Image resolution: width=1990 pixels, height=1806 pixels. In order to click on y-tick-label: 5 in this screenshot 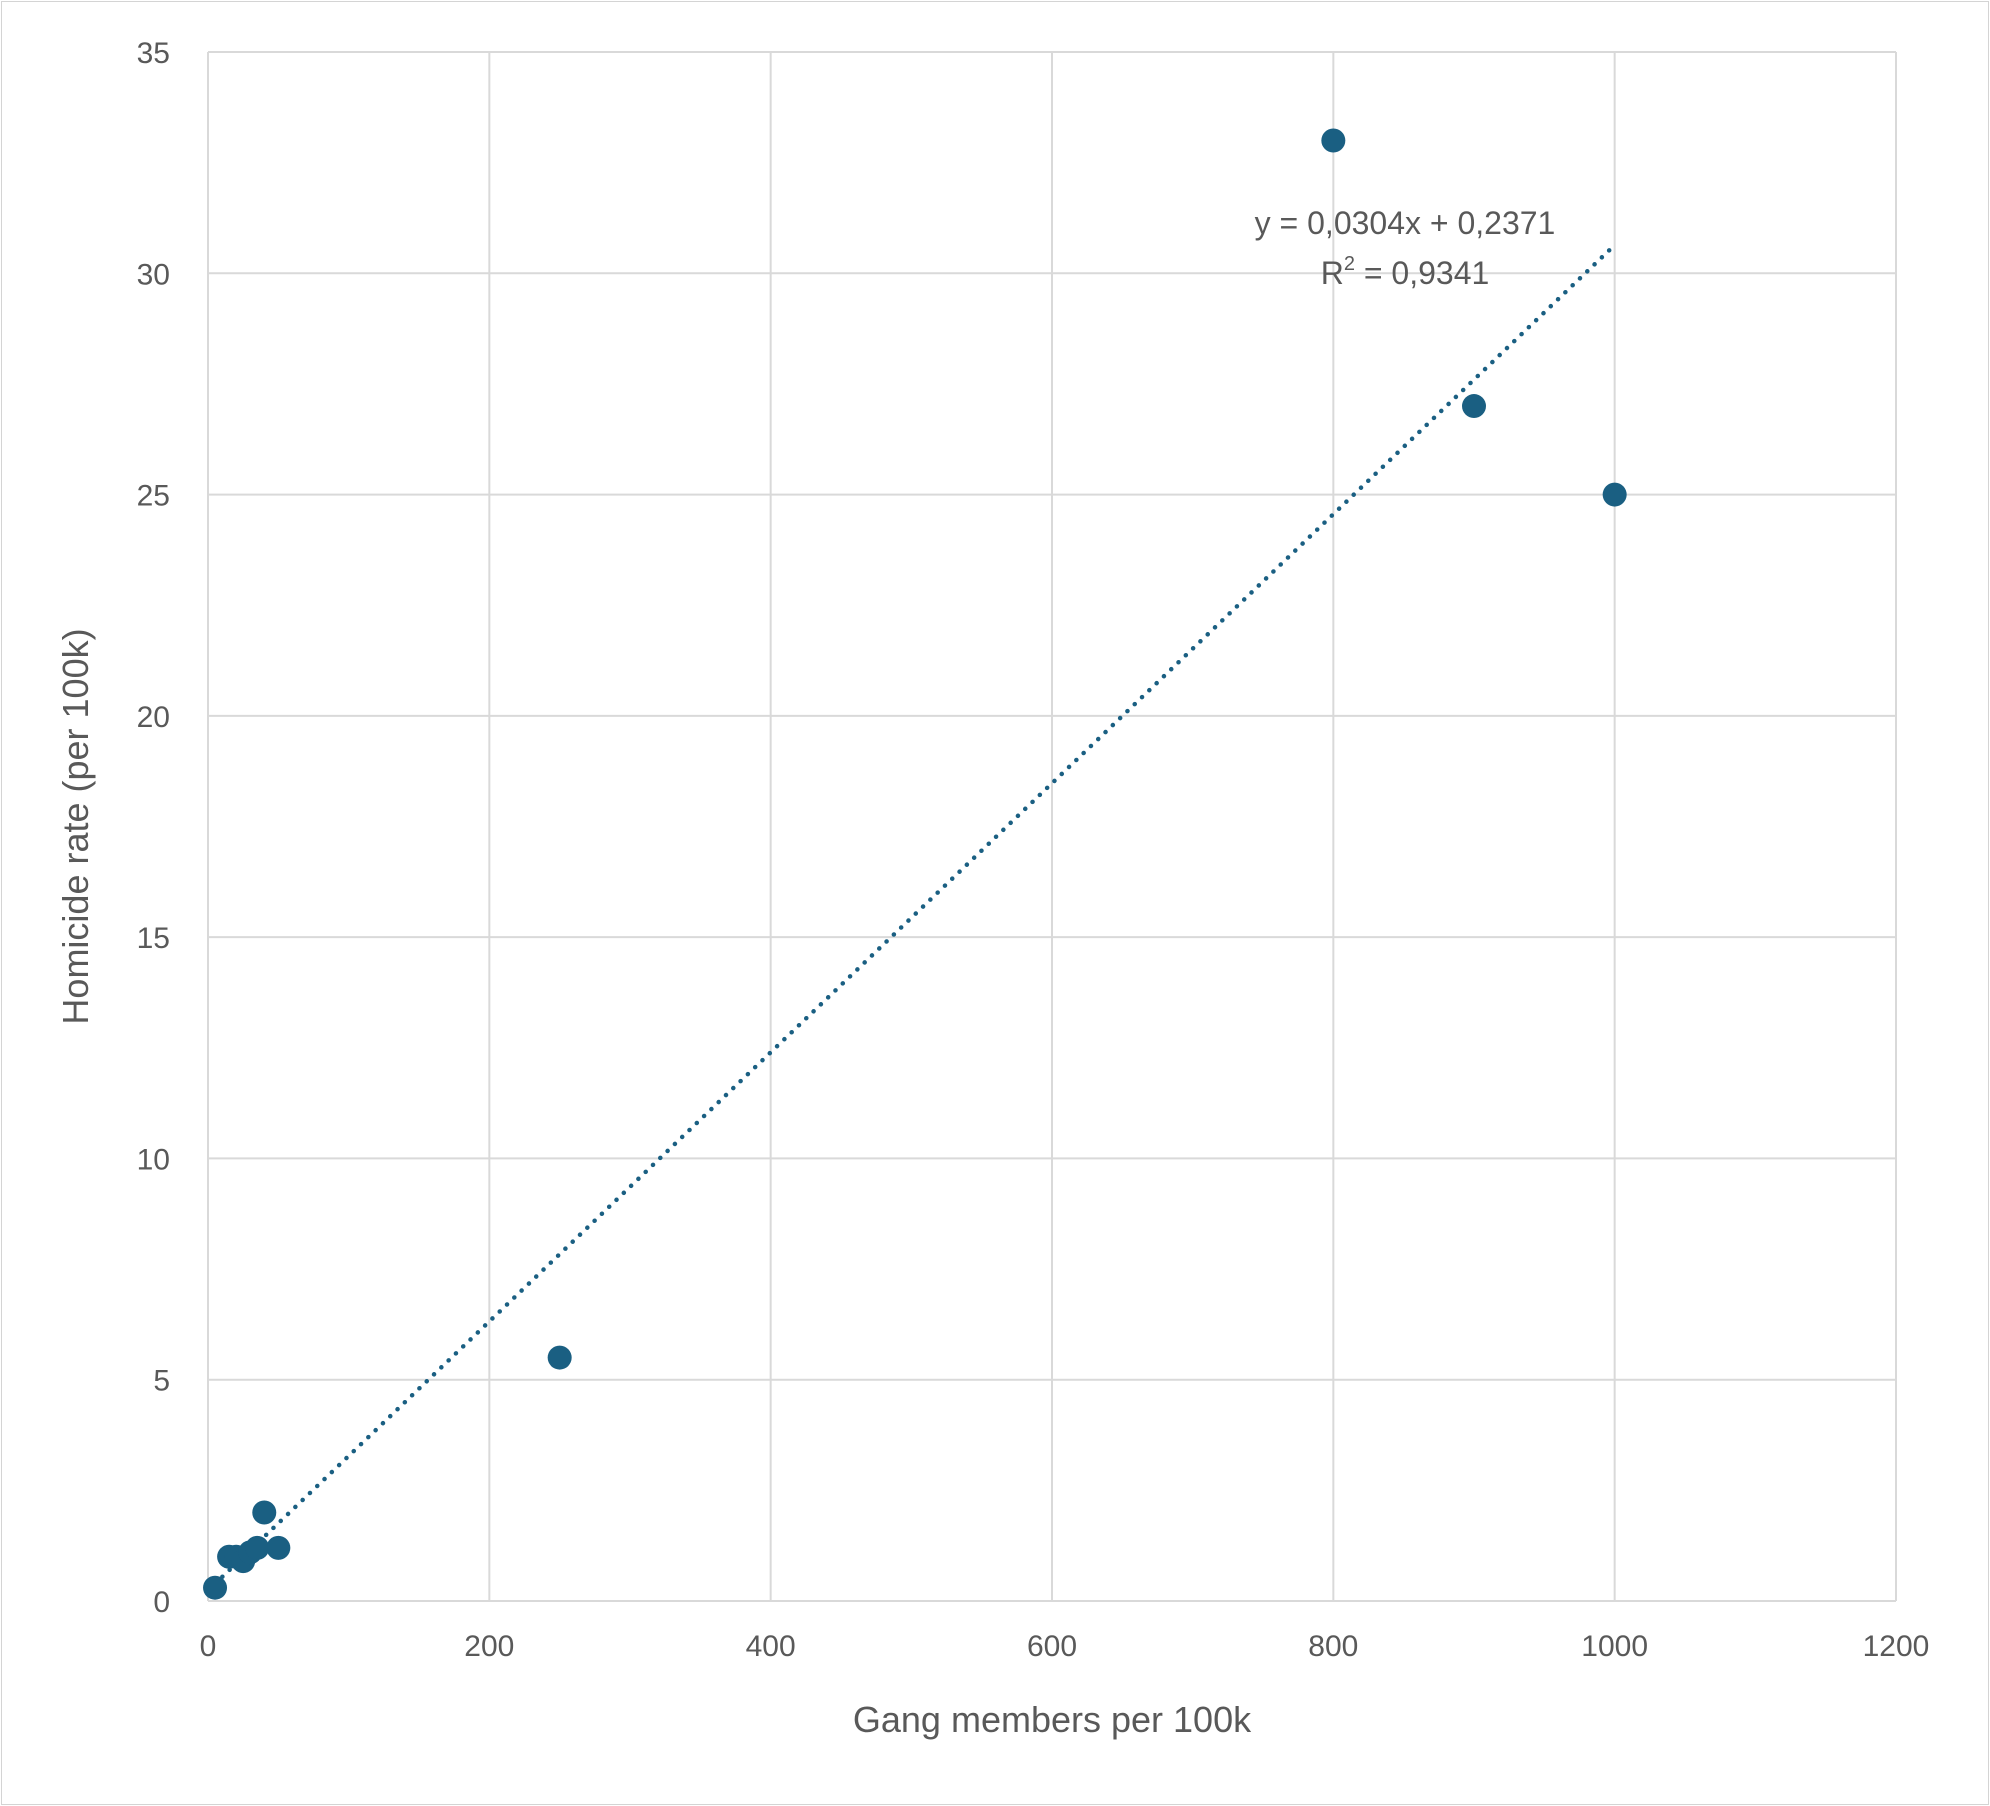, I will do `click(161, 1381)`.